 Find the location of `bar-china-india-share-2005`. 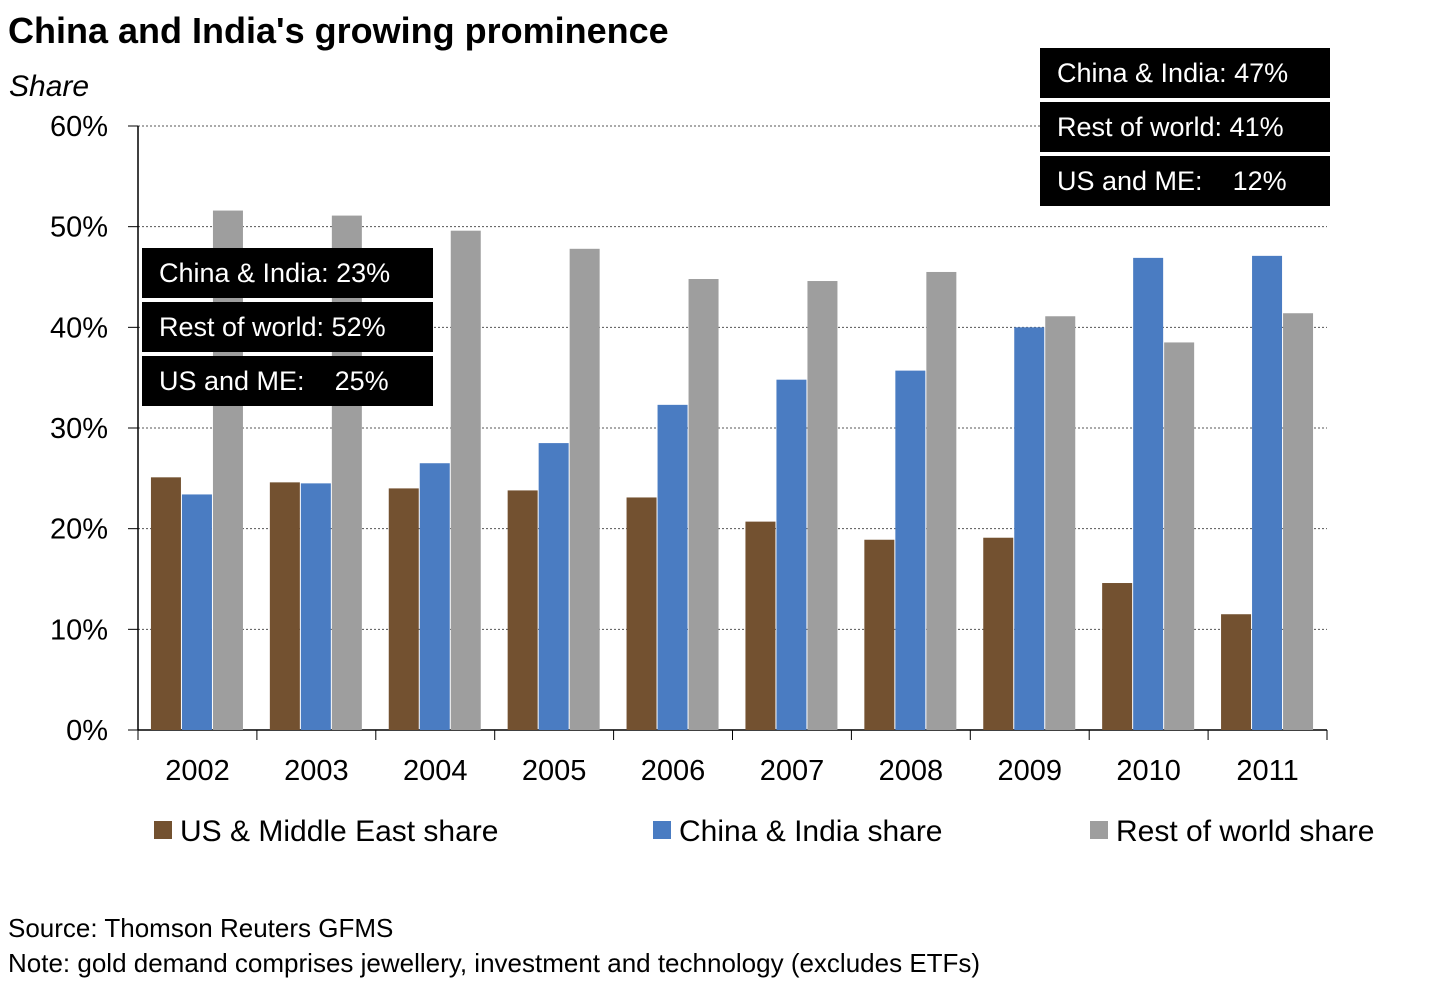

bar-china-india-share-2005 is located at coordinates (553, 586).